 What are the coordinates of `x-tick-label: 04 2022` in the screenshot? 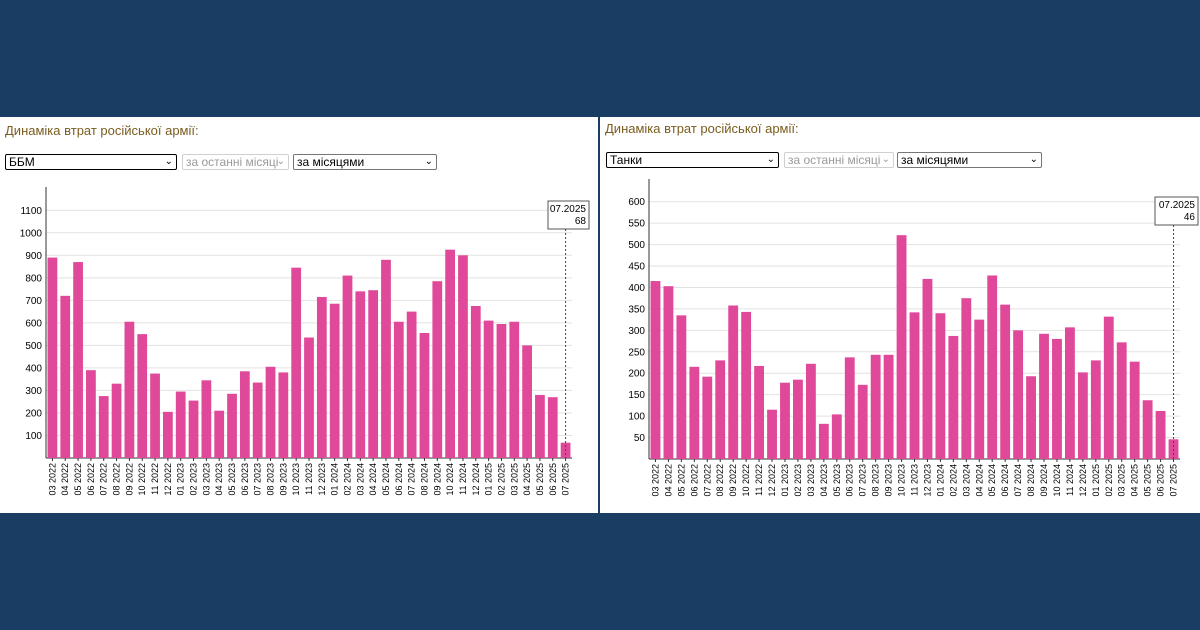 It's located at (668, 480).